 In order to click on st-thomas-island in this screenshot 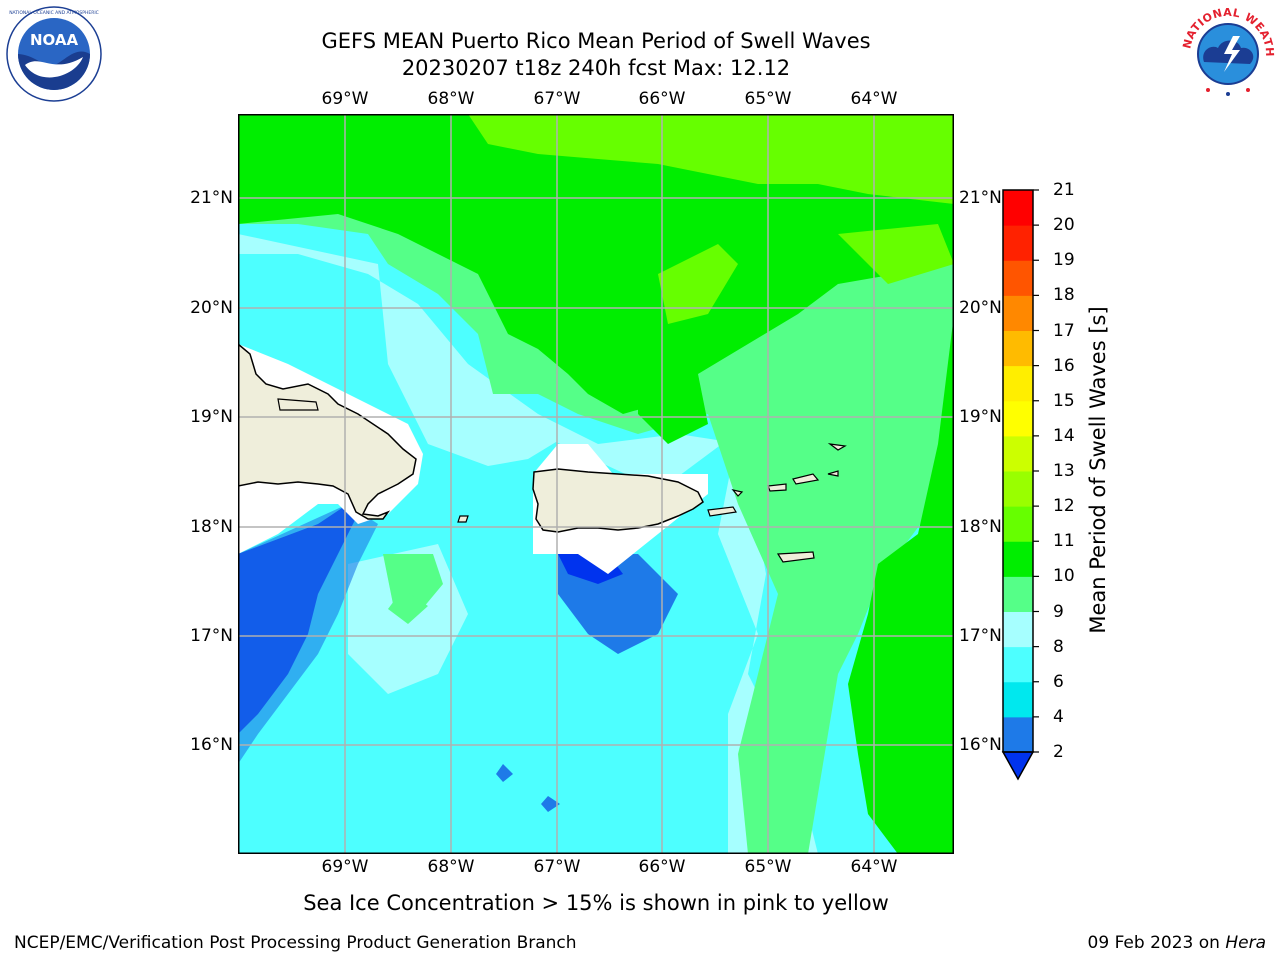, I will do `click(777, 487)`.